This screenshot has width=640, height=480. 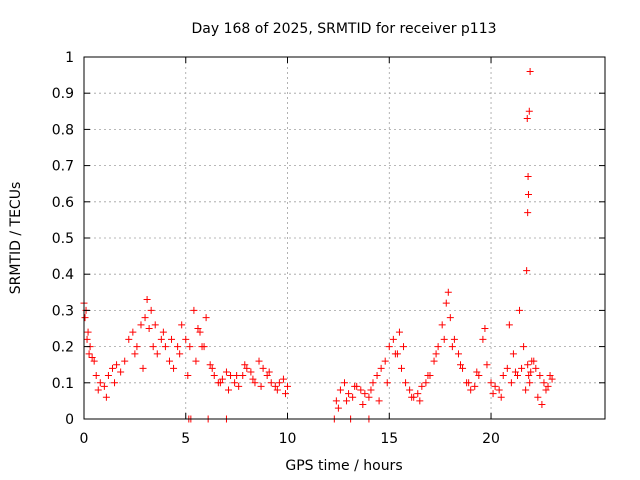 I want to click on y-tick-label: 0.9, so click(x=63, y=94).